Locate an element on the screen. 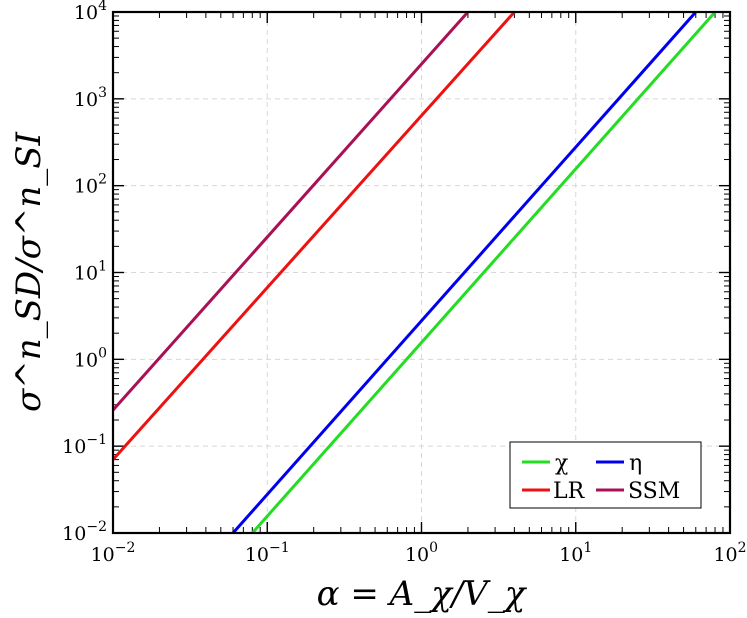  legend-box is located at coordinates (605, 475).